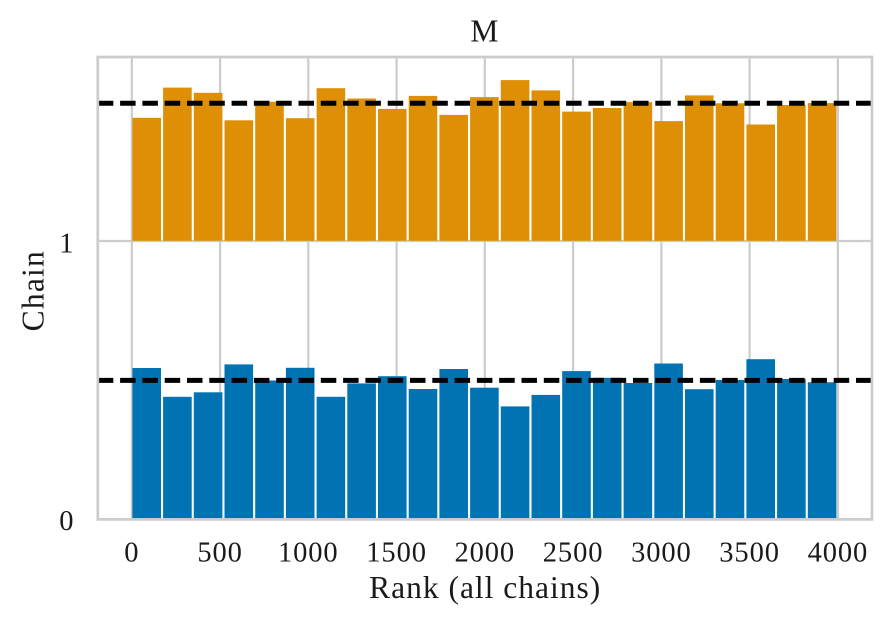 This screenshot has width=891, height=623. I want to click on svg-text: 4000, so click(838, 553).